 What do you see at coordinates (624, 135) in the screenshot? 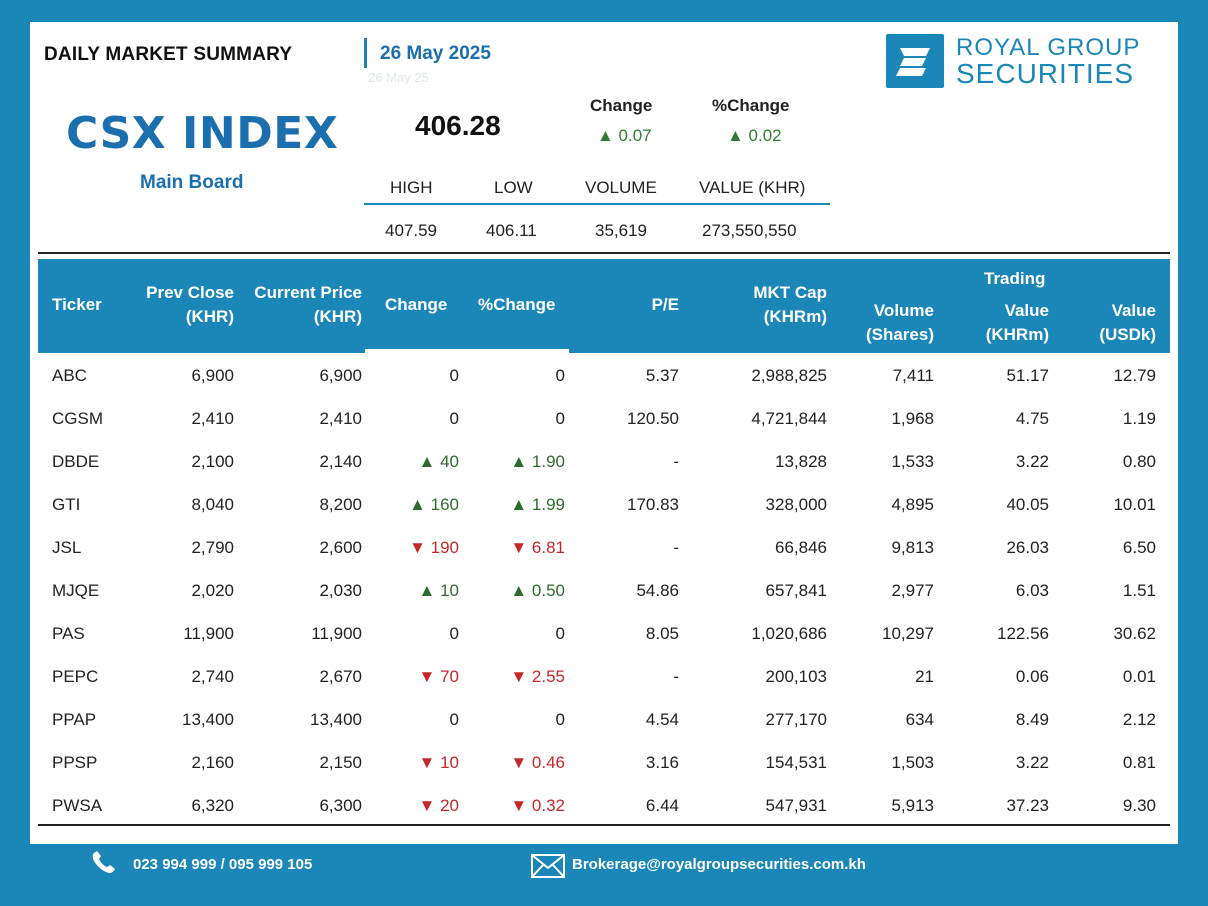
I see `change-value: ▲ 0.07` at bounding box center [624, 135].